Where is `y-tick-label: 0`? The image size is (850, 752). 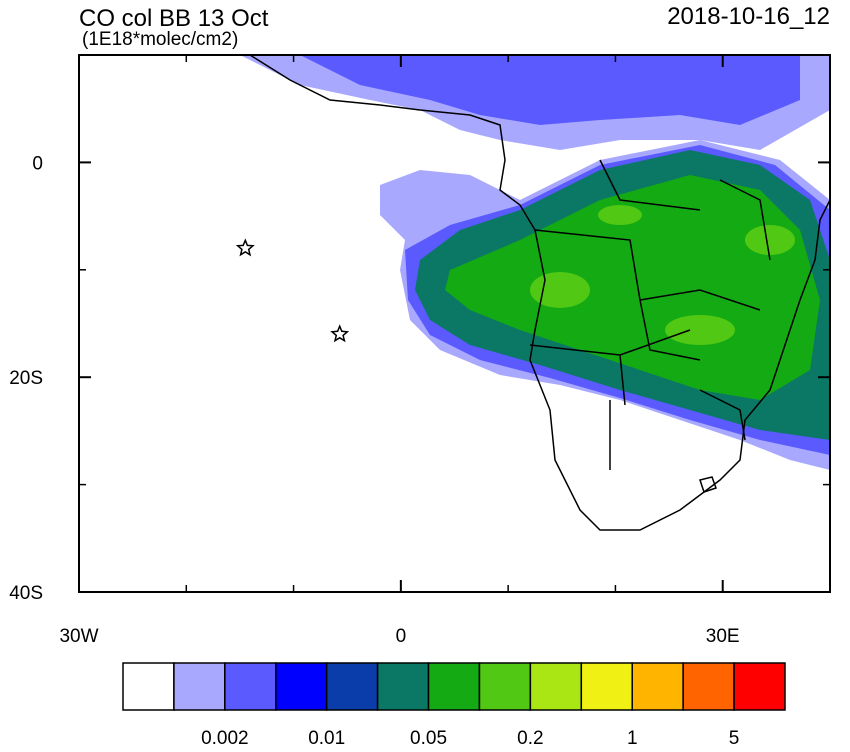 y-tick-label: 0 is located at coordinates (37, 163).